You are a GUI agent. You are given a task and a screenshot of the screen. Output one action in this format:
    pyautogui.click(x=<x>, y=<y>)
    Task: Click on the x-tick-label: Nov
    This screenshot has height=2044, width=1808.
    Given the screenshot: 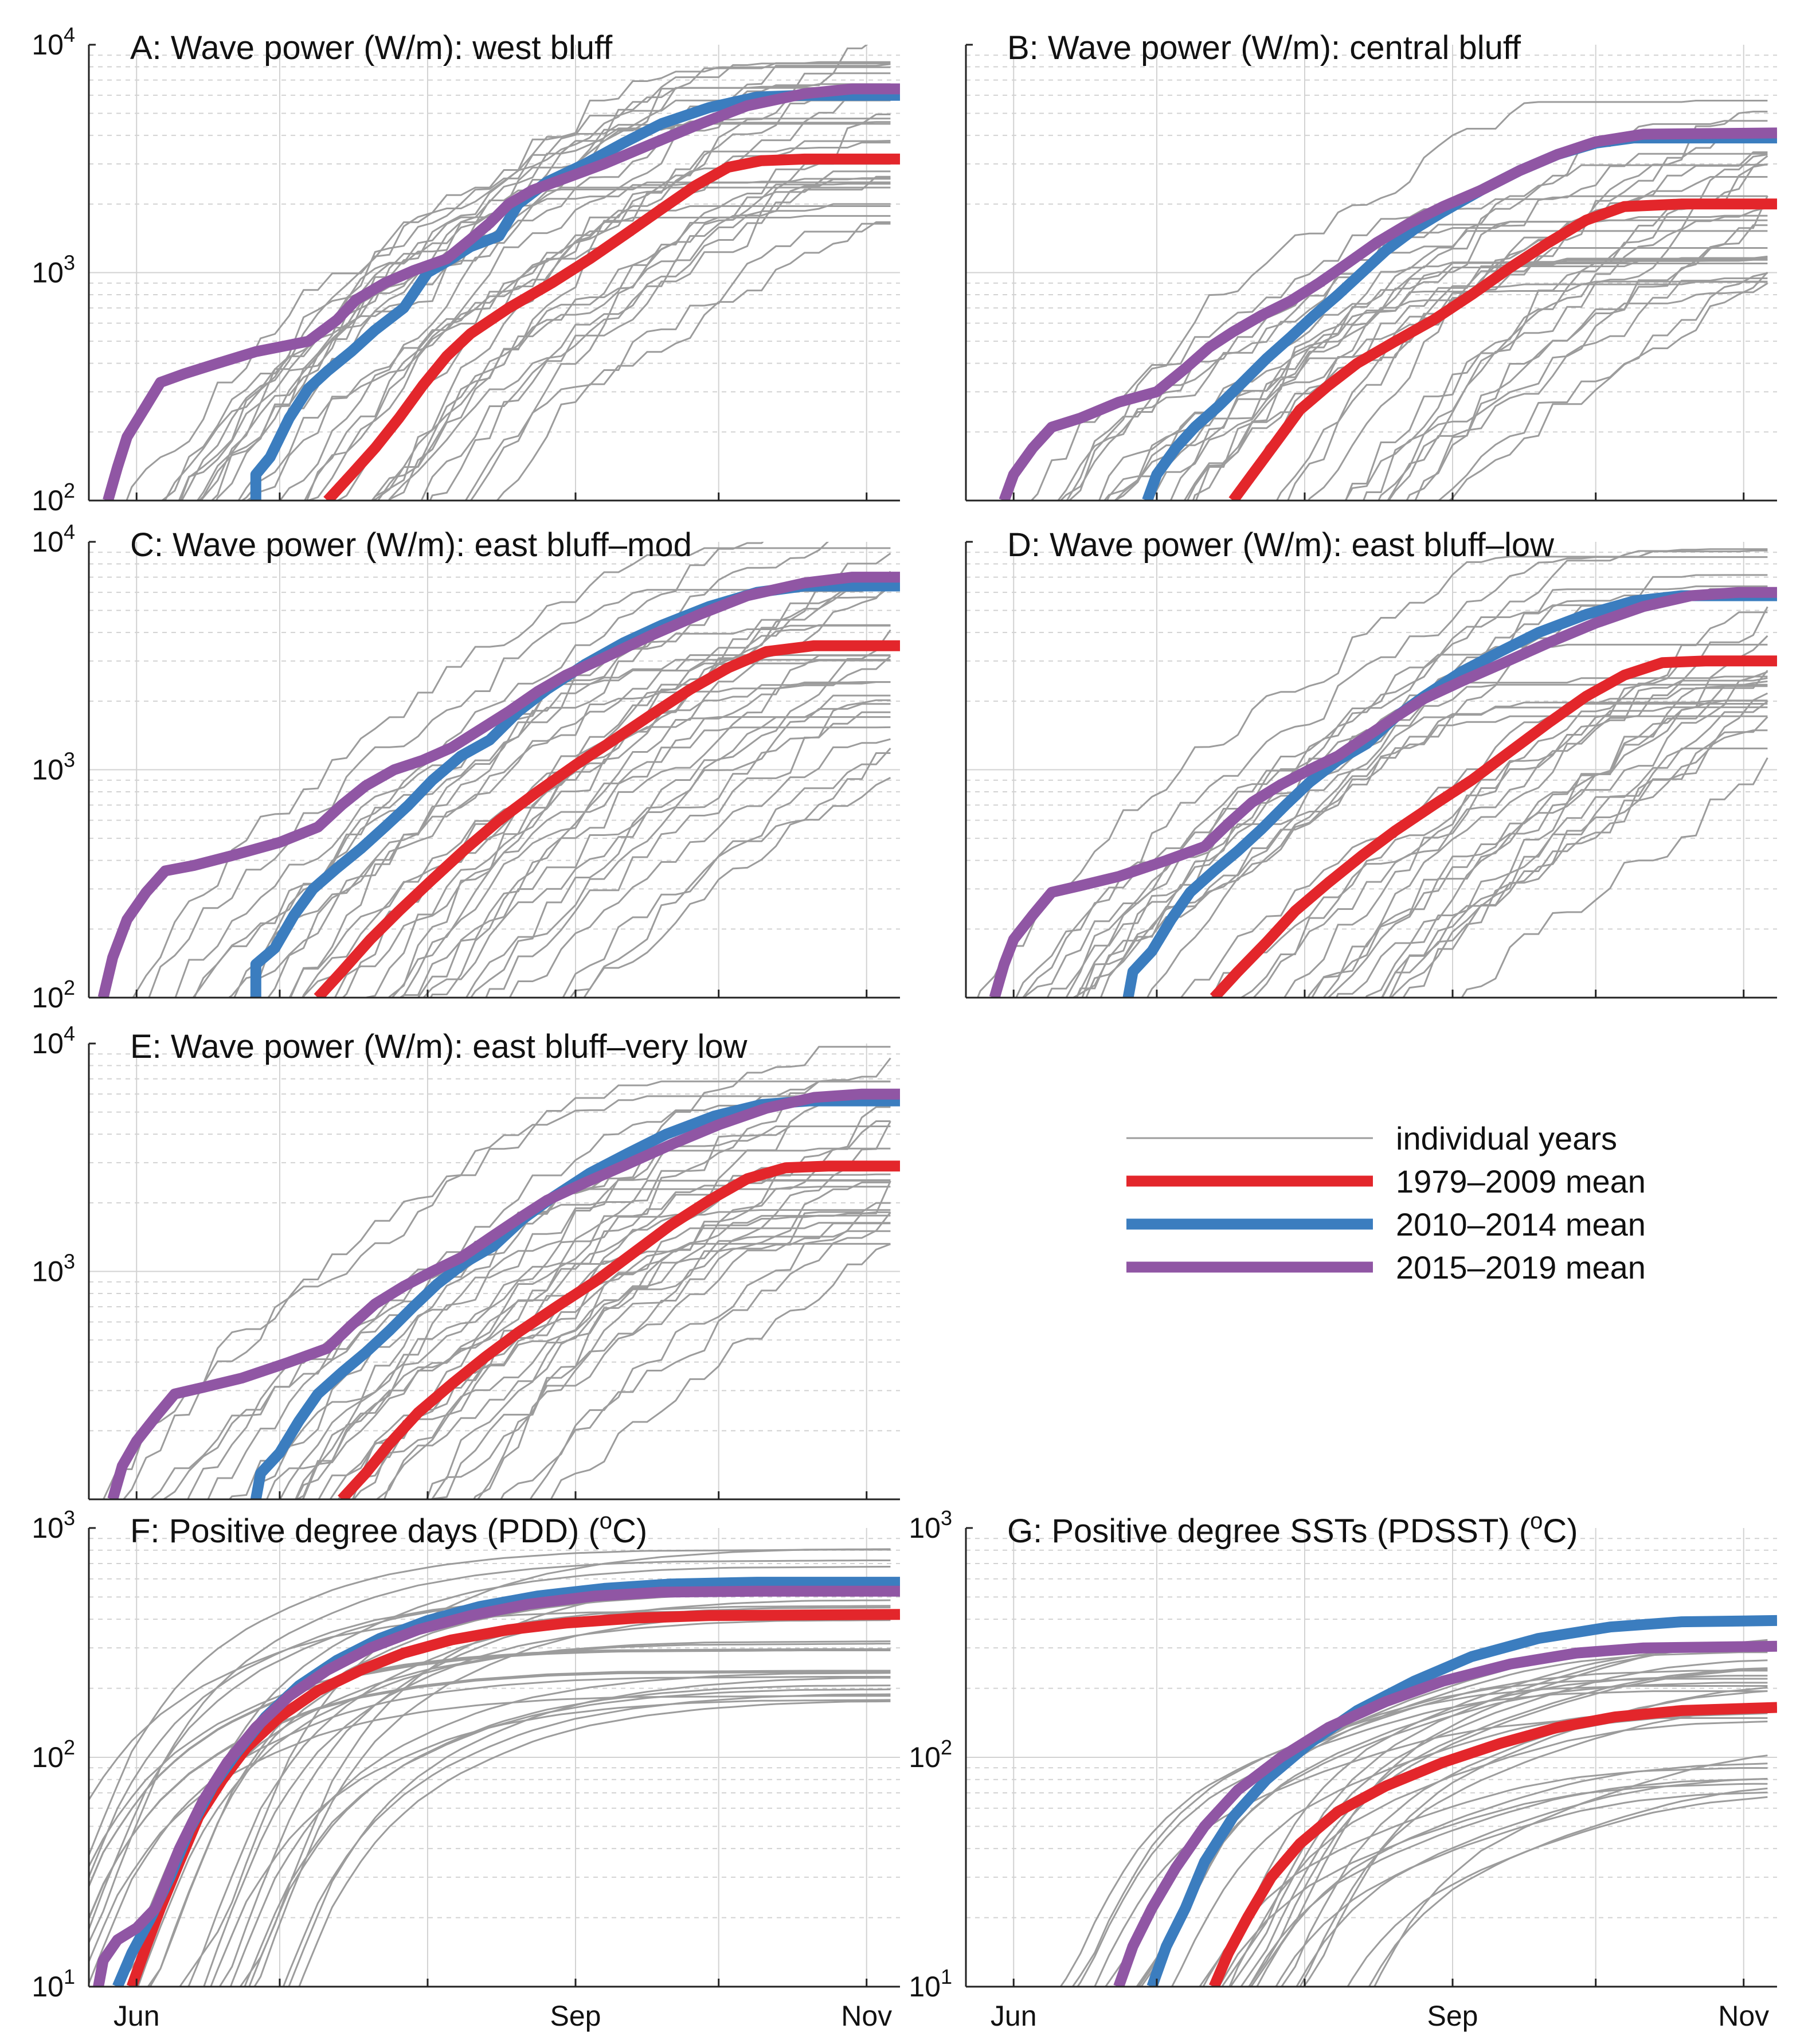 What is the action you would take?
    pyautogui.click(x=867, y=2016)
    